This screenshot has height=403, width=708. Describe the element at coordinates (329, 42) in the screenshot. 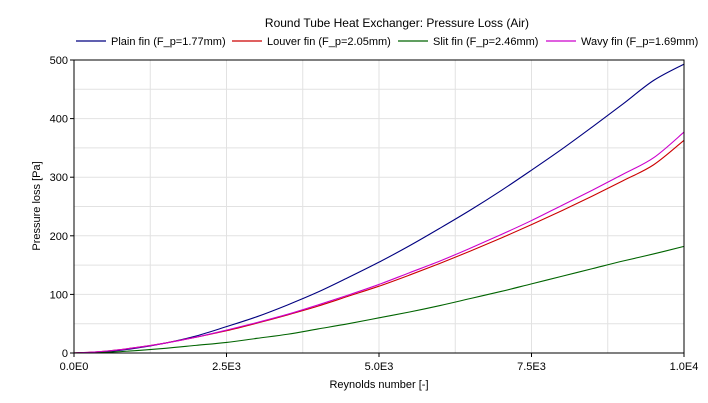

I see `legend-label-2: Louver fin (F_p=2.05mm)` at that location.